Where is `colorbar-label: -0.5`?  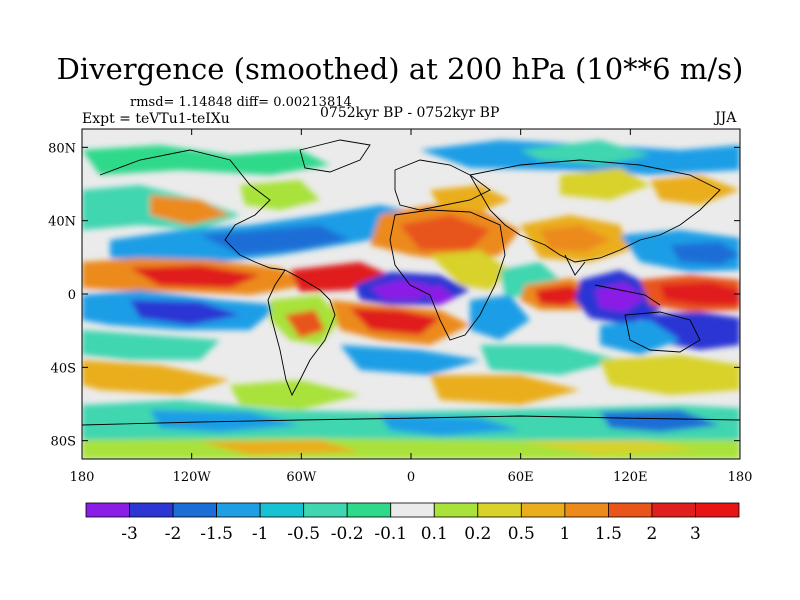
colorbar-label: -0.5 is located at coordinates (303, 534).